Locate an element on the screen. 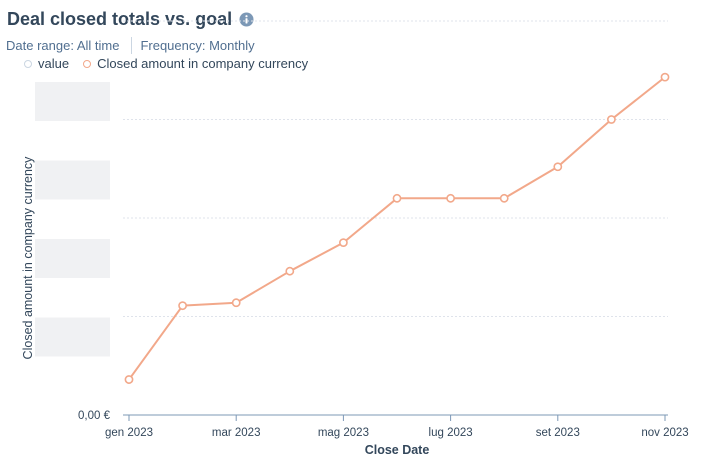 The width and height of the screenshot is (721, 467). chart-legend: value Closed amount in company currency is located at coordinates (173, 63).